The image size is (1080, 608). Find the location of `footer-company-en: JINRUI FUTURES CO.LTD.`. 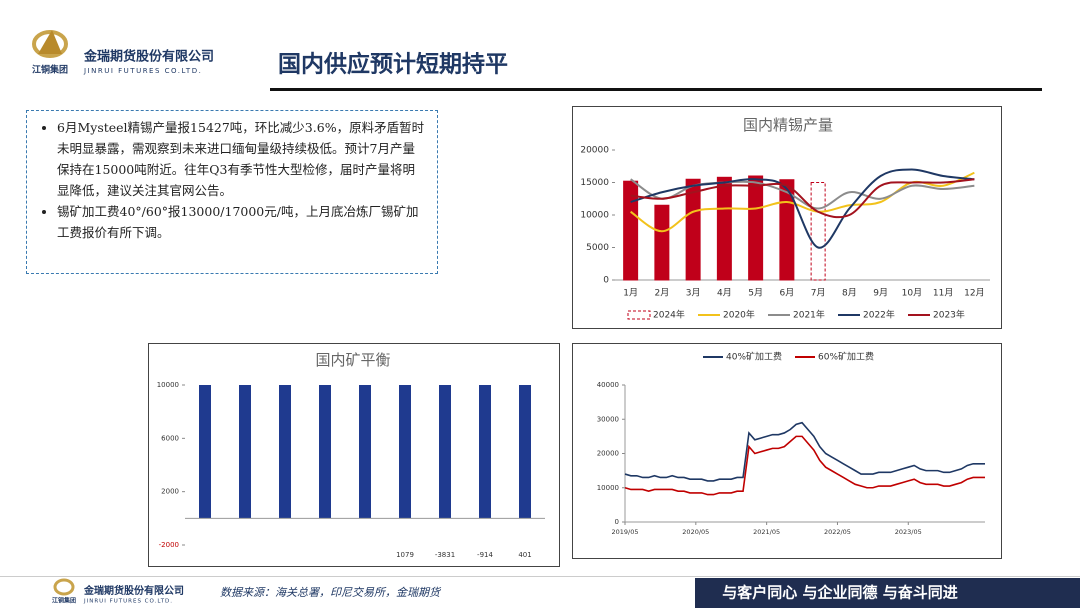

footer-company-en: JINRUI FUTURES CO.LTD. is located at coordinates (128, 602).